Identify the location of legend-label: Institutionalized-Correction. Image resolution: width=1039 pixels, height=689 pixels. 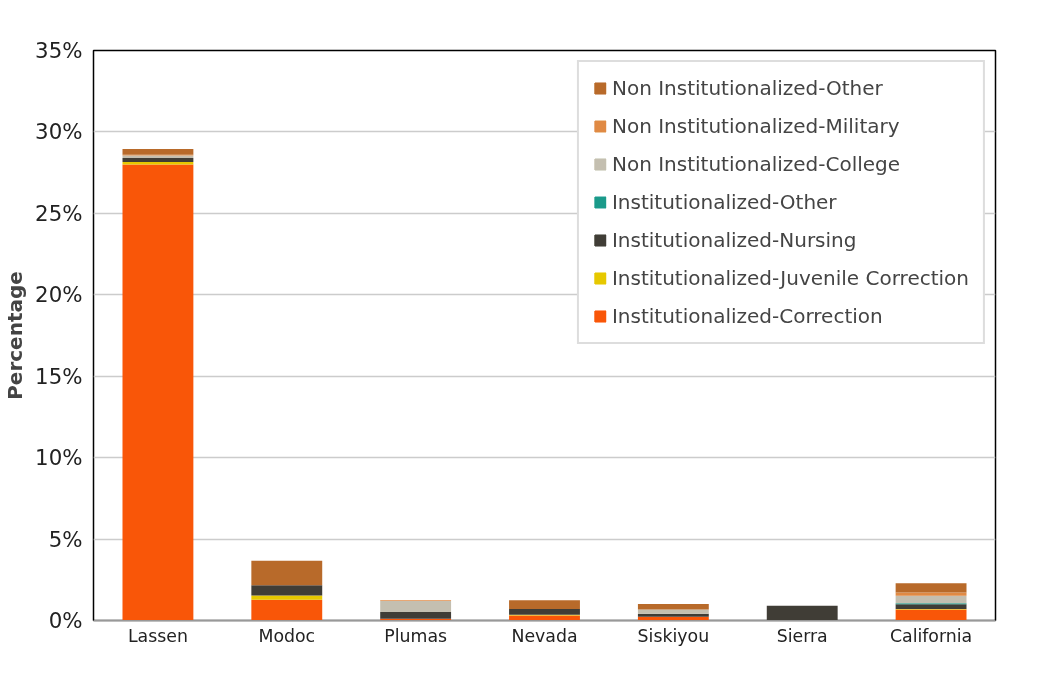
(747, 316).